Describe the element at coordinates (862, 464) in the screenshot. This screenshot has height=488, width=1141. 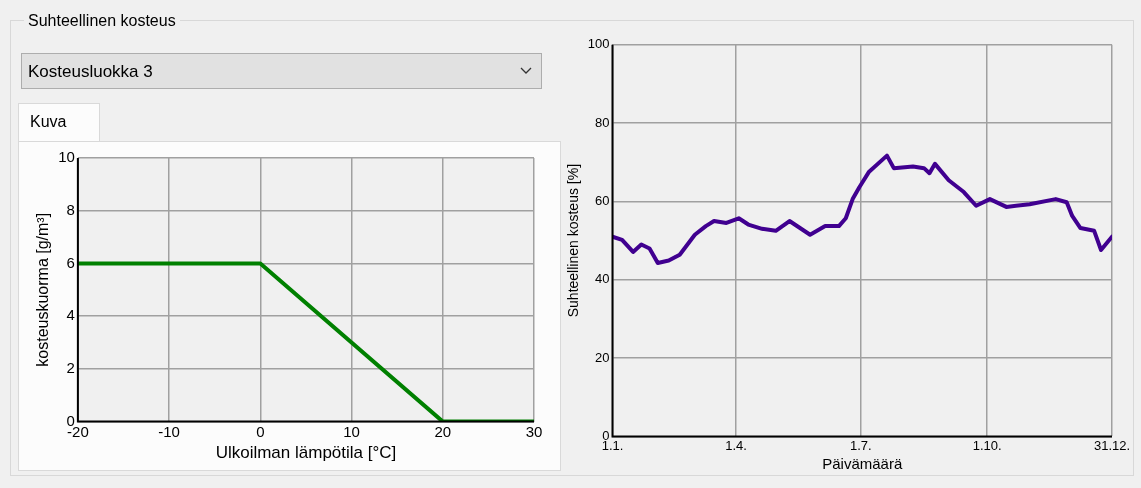
I see `x-axis-title: Päivämäärä` at that location.